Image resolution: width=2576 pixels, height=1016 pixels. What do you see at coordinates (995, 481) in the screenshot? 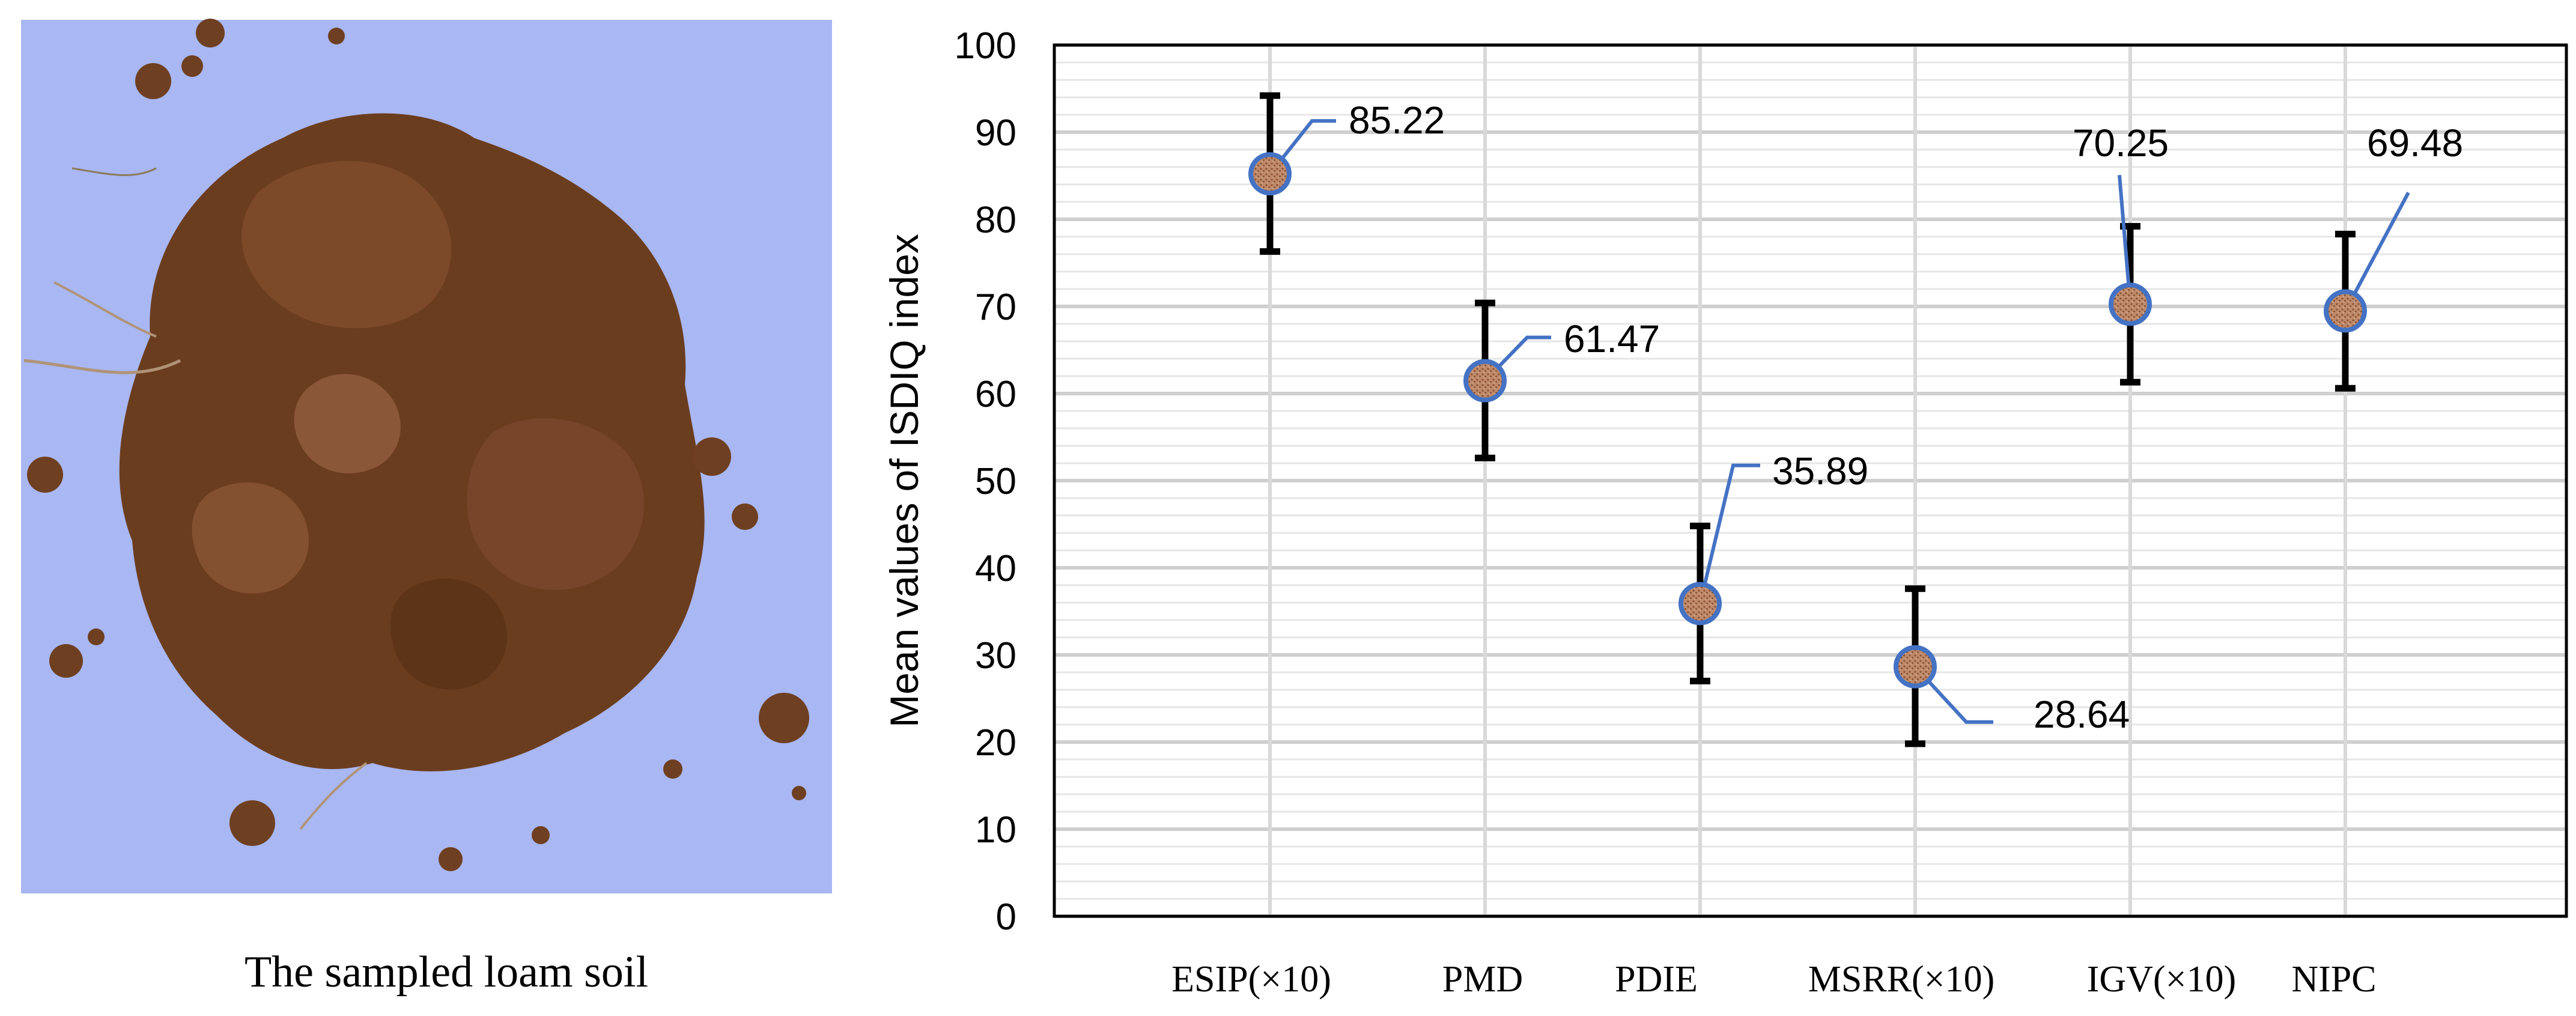
I see `y-tick-label: 50` at bounding box center [995, 481].